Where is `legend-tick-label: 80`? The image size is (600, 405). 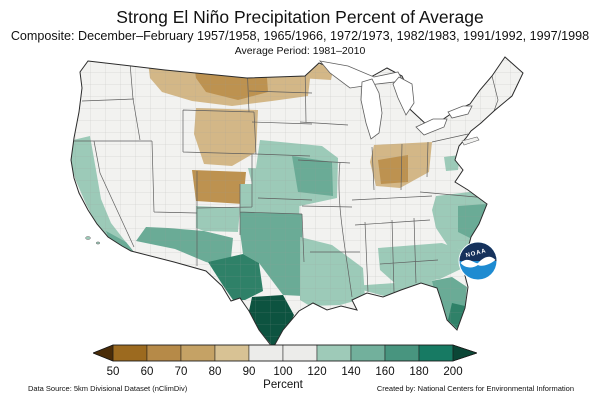
legend-tick-label: 80 is located at coordinates (215, 372).